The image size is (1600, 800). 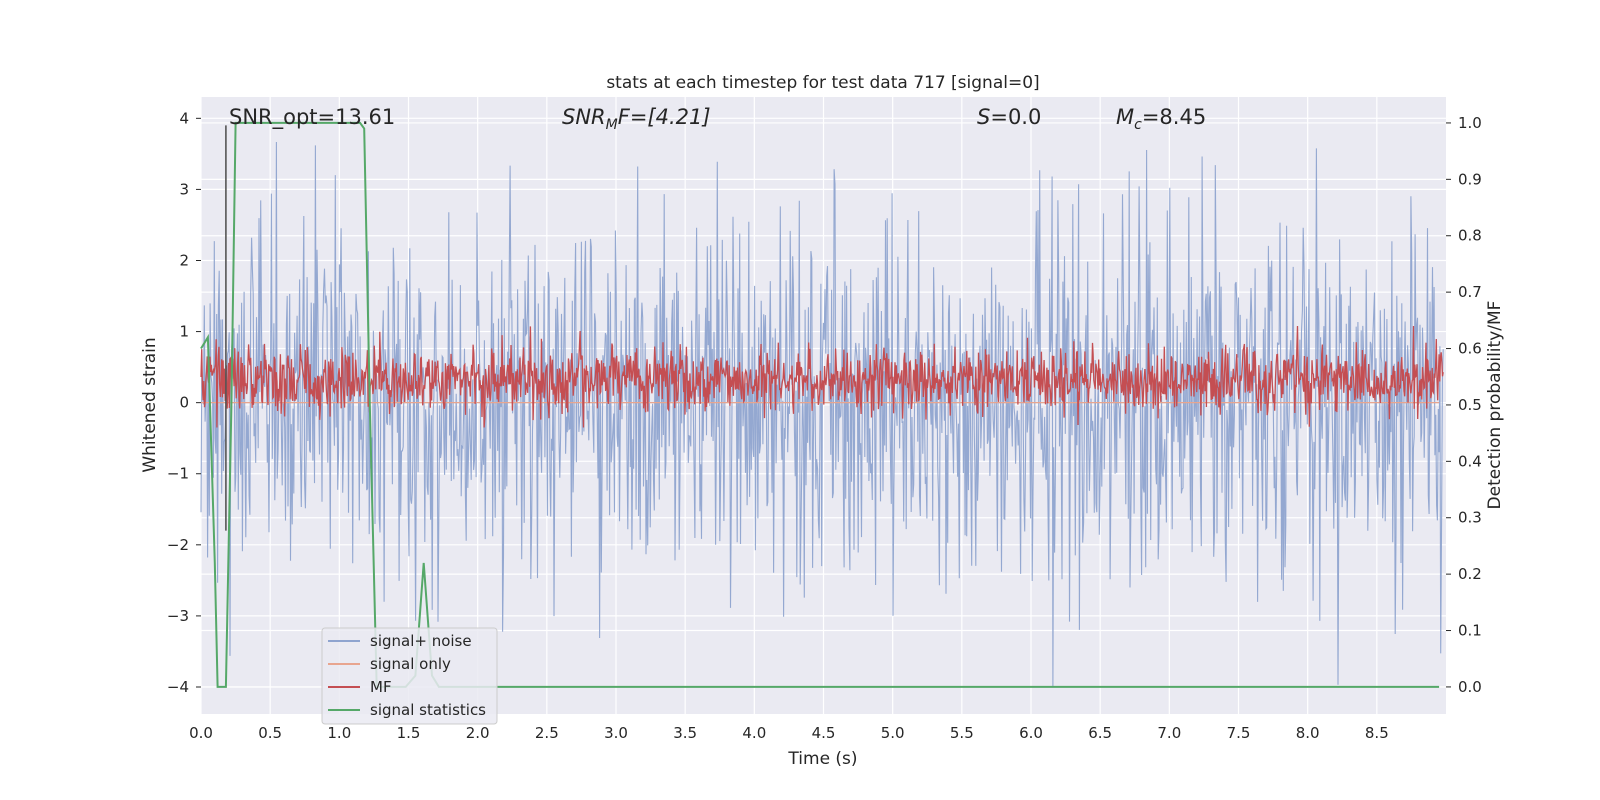 What do you see at coordinates (428, 710) in the screenshot?
I see `legend-label-signal-statistics: signal statistics` at bounding box center [428, 710].